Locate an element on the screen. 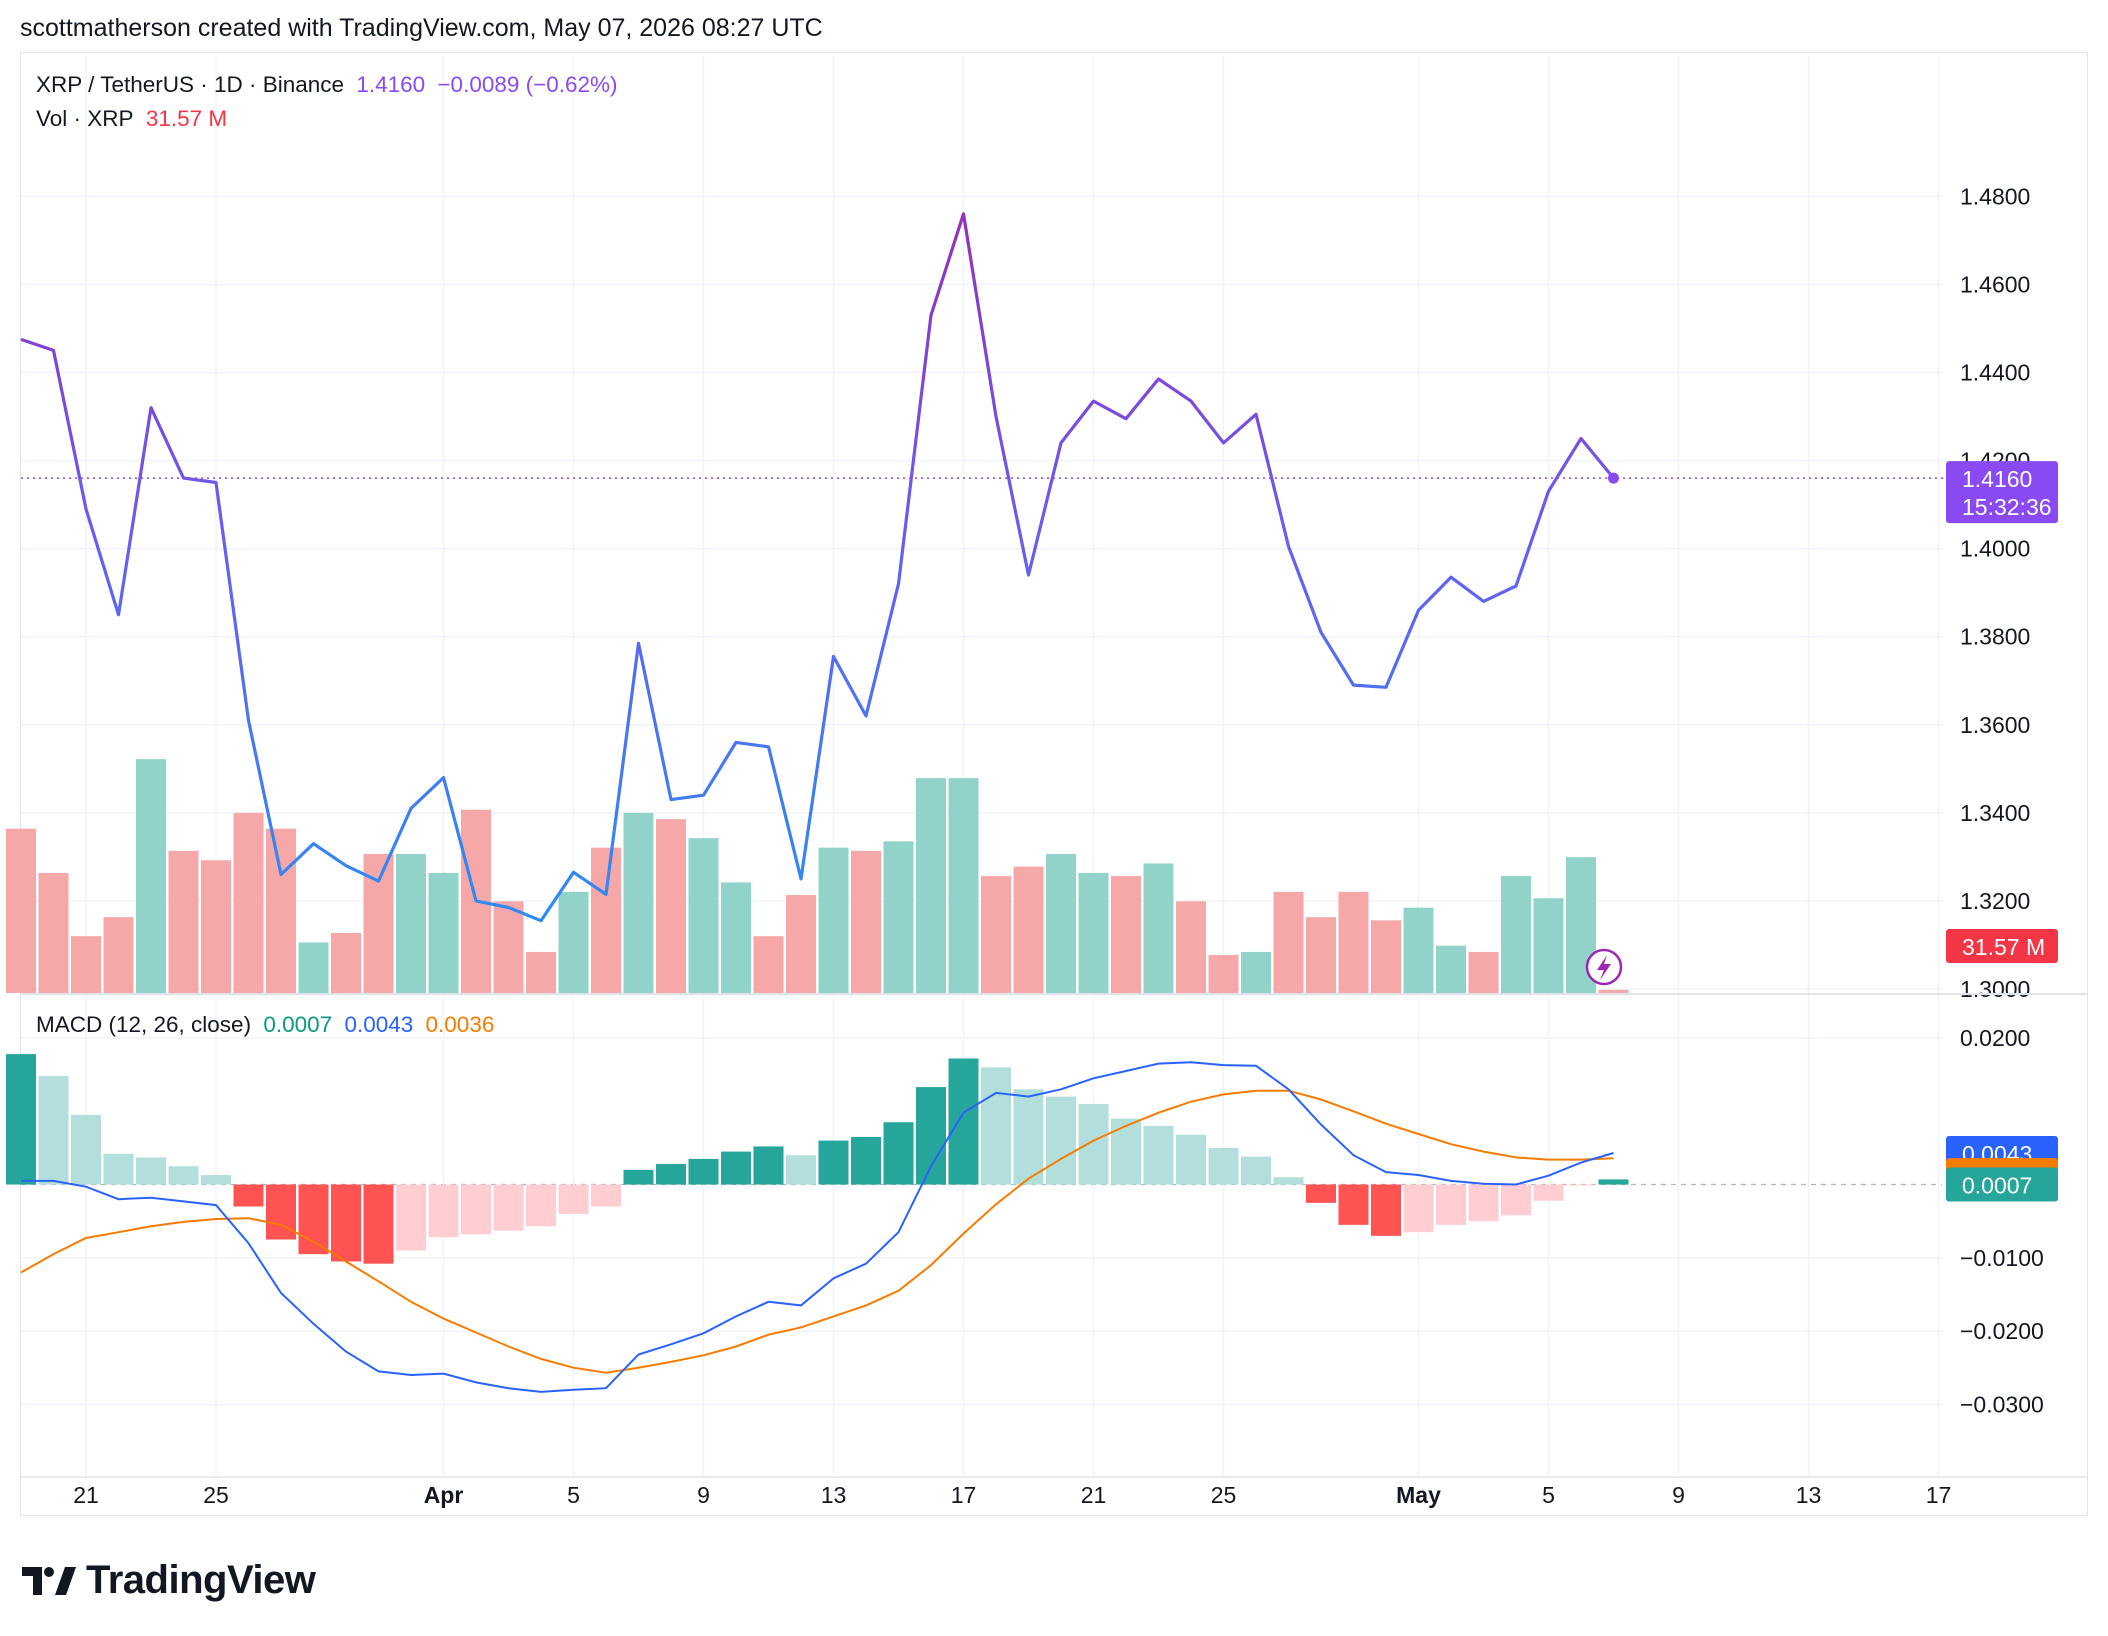  price-tick-label: 1.4000 is located at coordinates (1995, 549).